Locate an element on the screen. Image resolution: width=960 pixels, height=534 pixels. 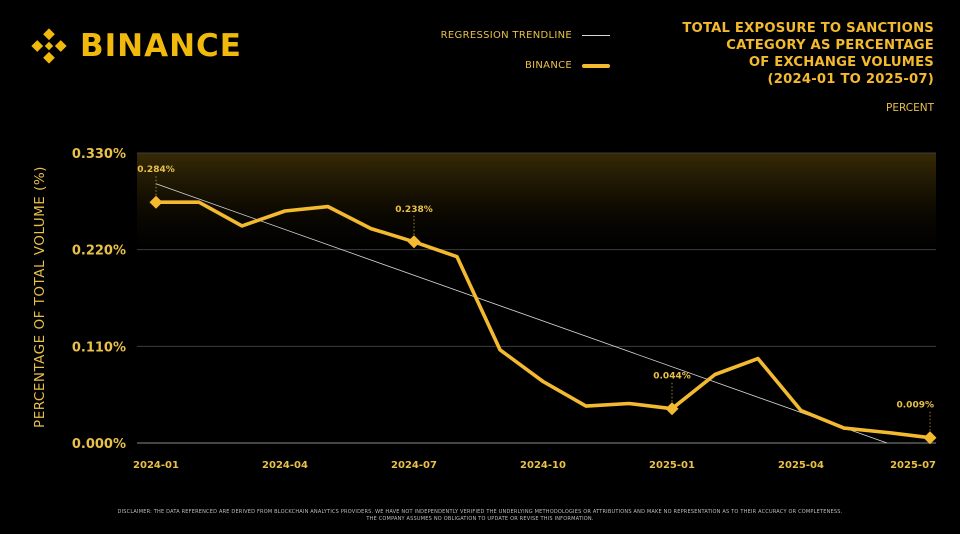
y-tick-label: 0.330% is located at coordinates (99, 154).